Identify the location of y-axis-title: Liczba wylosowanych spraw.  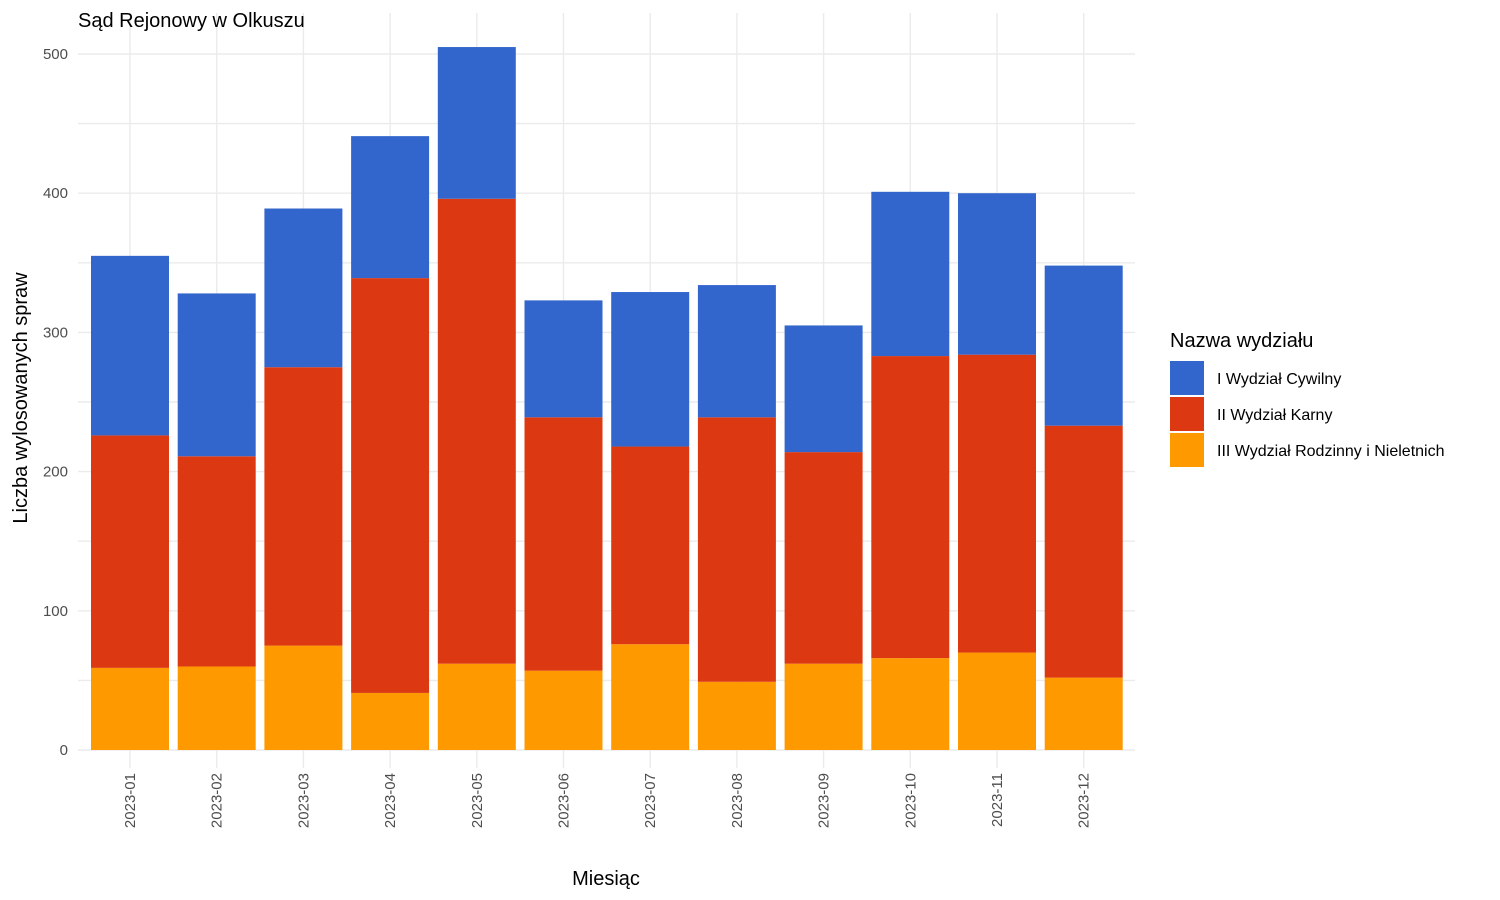
(21, 398).